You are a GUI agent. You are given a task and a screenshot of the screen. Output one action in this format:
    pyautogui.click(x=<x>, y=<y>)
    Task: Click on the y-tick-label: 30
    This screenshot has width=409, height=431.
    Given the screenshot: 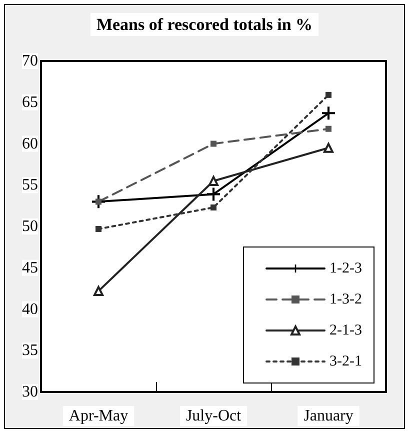 What is the action you would take?
    pyautogui.click(x=30, y=392)
    